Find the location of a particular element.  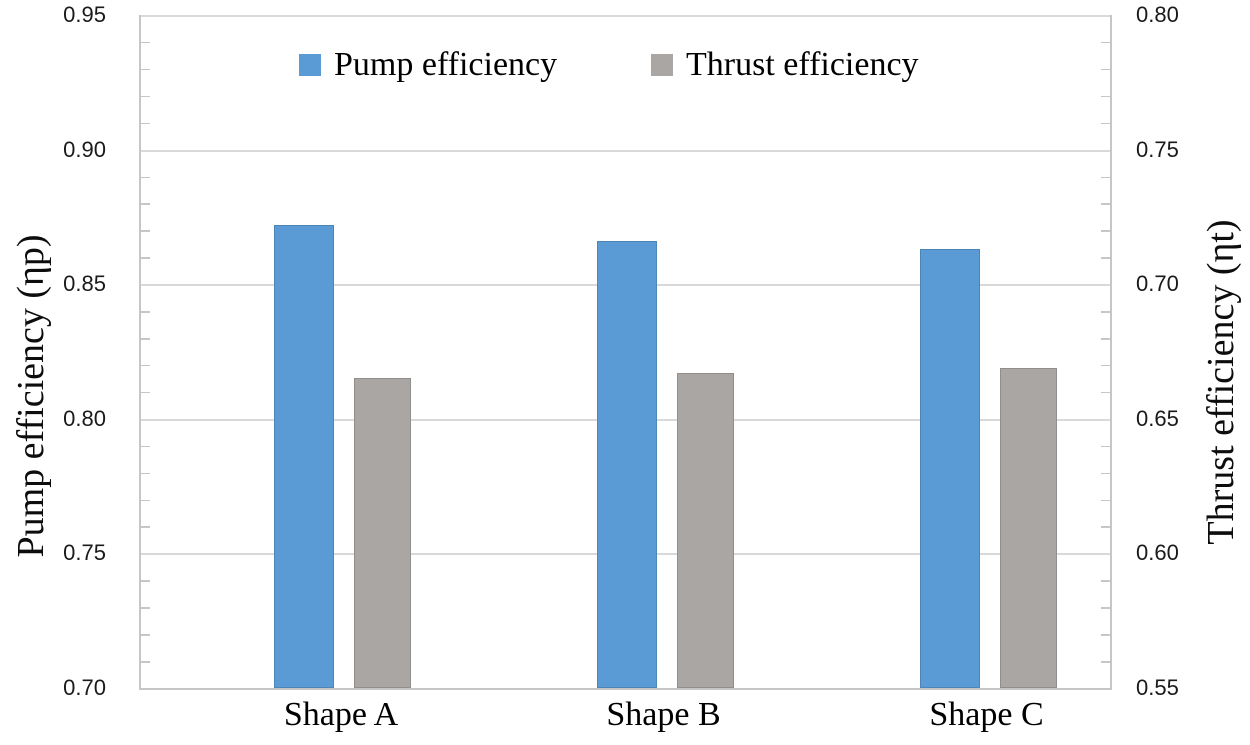

right-tick-0-70: 0.70 is located at coordinates (1157, 284).